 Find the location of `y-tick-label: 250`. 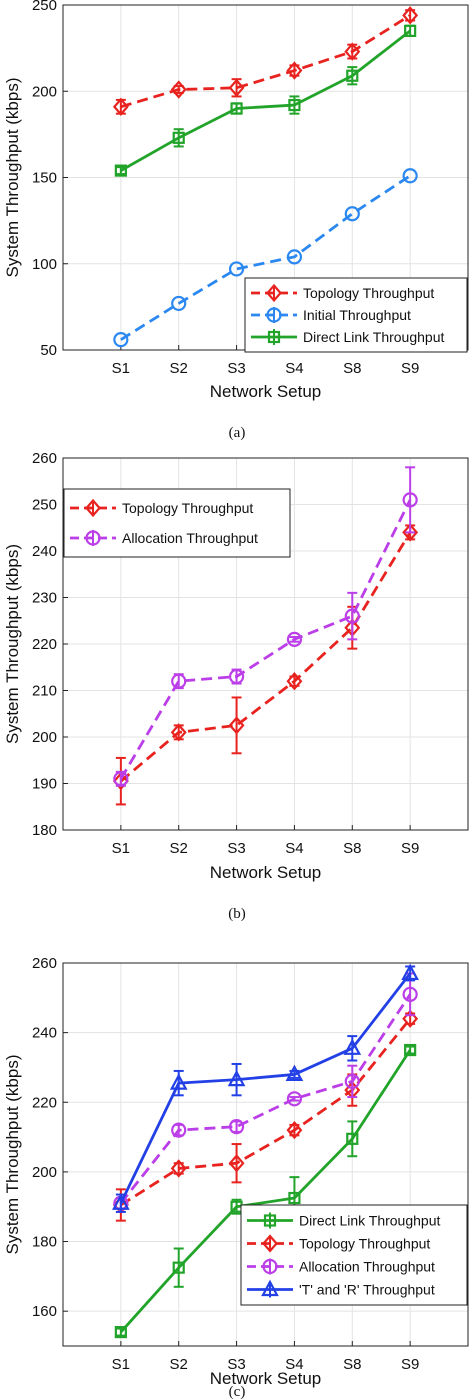

y-tick-label: 250 is located at coordinates (44, 7).